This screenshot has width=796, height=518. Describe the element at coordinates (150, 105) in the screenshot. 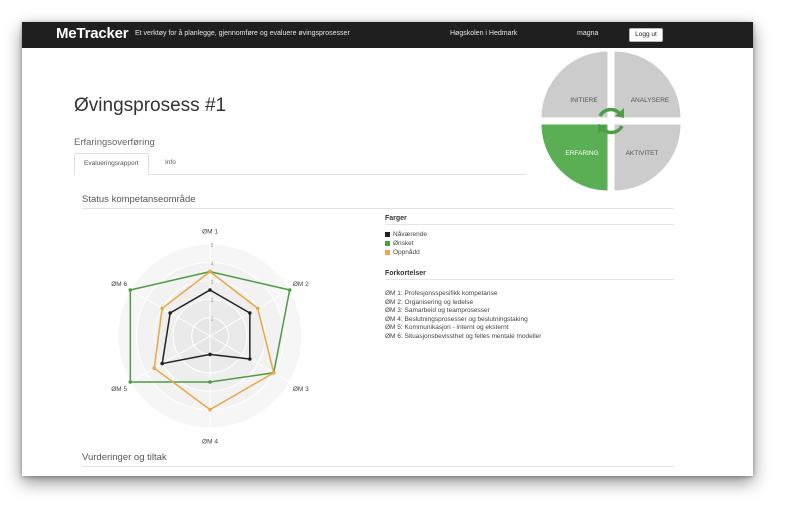

I see `page-title: Øvingsprosess #1` at that location.